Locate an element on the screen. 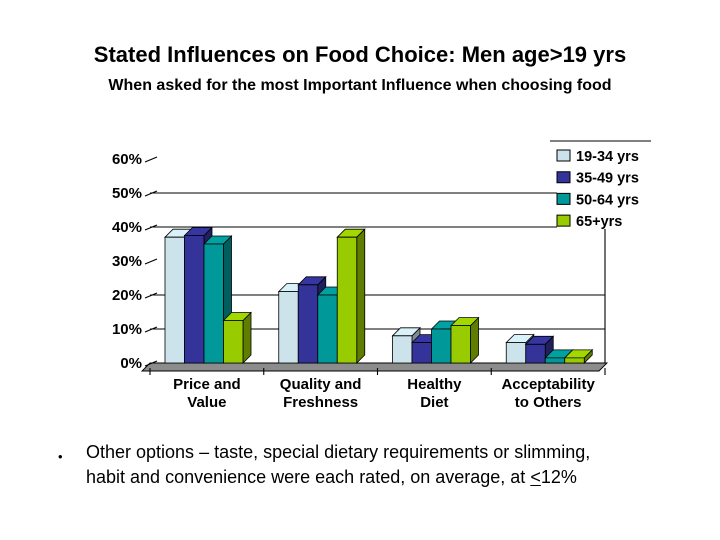 Image resolution: width=720 pixels, height=540 pixels. y-axis-label-60: 60% is located at coordinates (127, 159).